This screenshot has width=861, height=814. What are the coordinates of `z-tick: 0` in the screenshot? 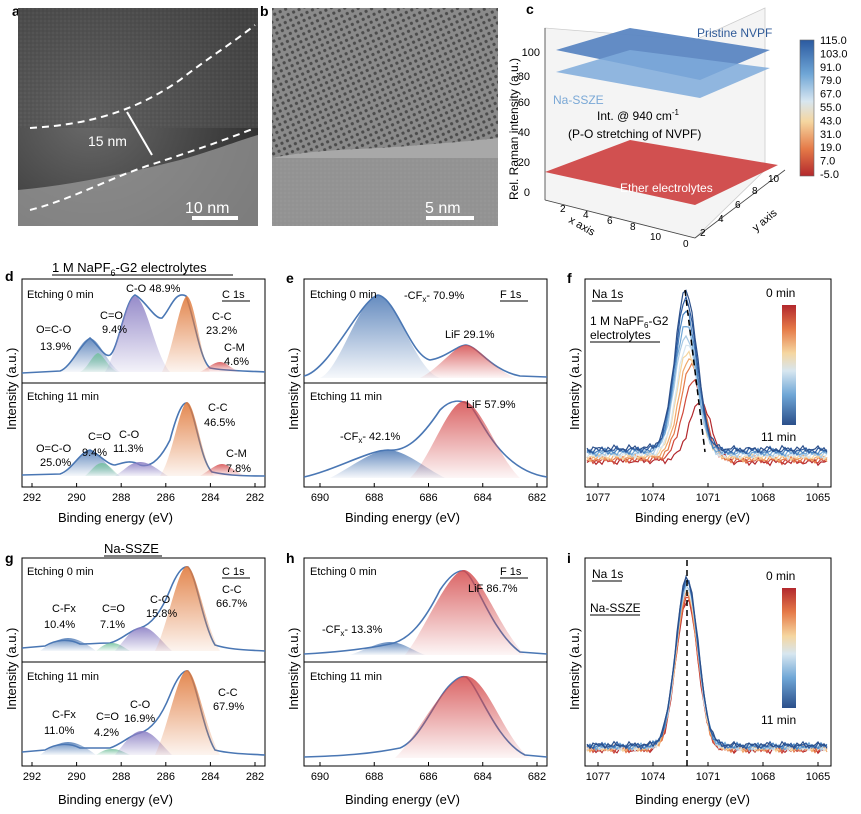 It's located at (527, 193).